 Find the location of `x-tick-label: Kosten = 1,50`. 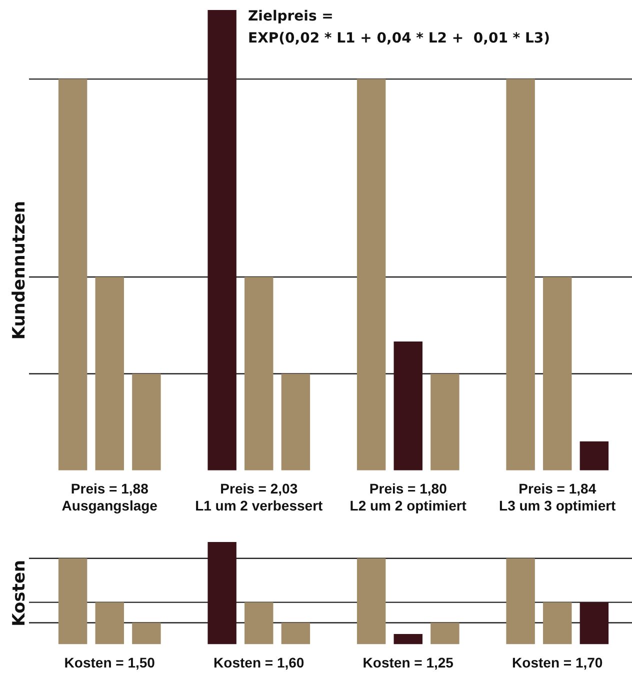

x-tick-label: Kosten = 1,50 is located at coordinates (110, 662).